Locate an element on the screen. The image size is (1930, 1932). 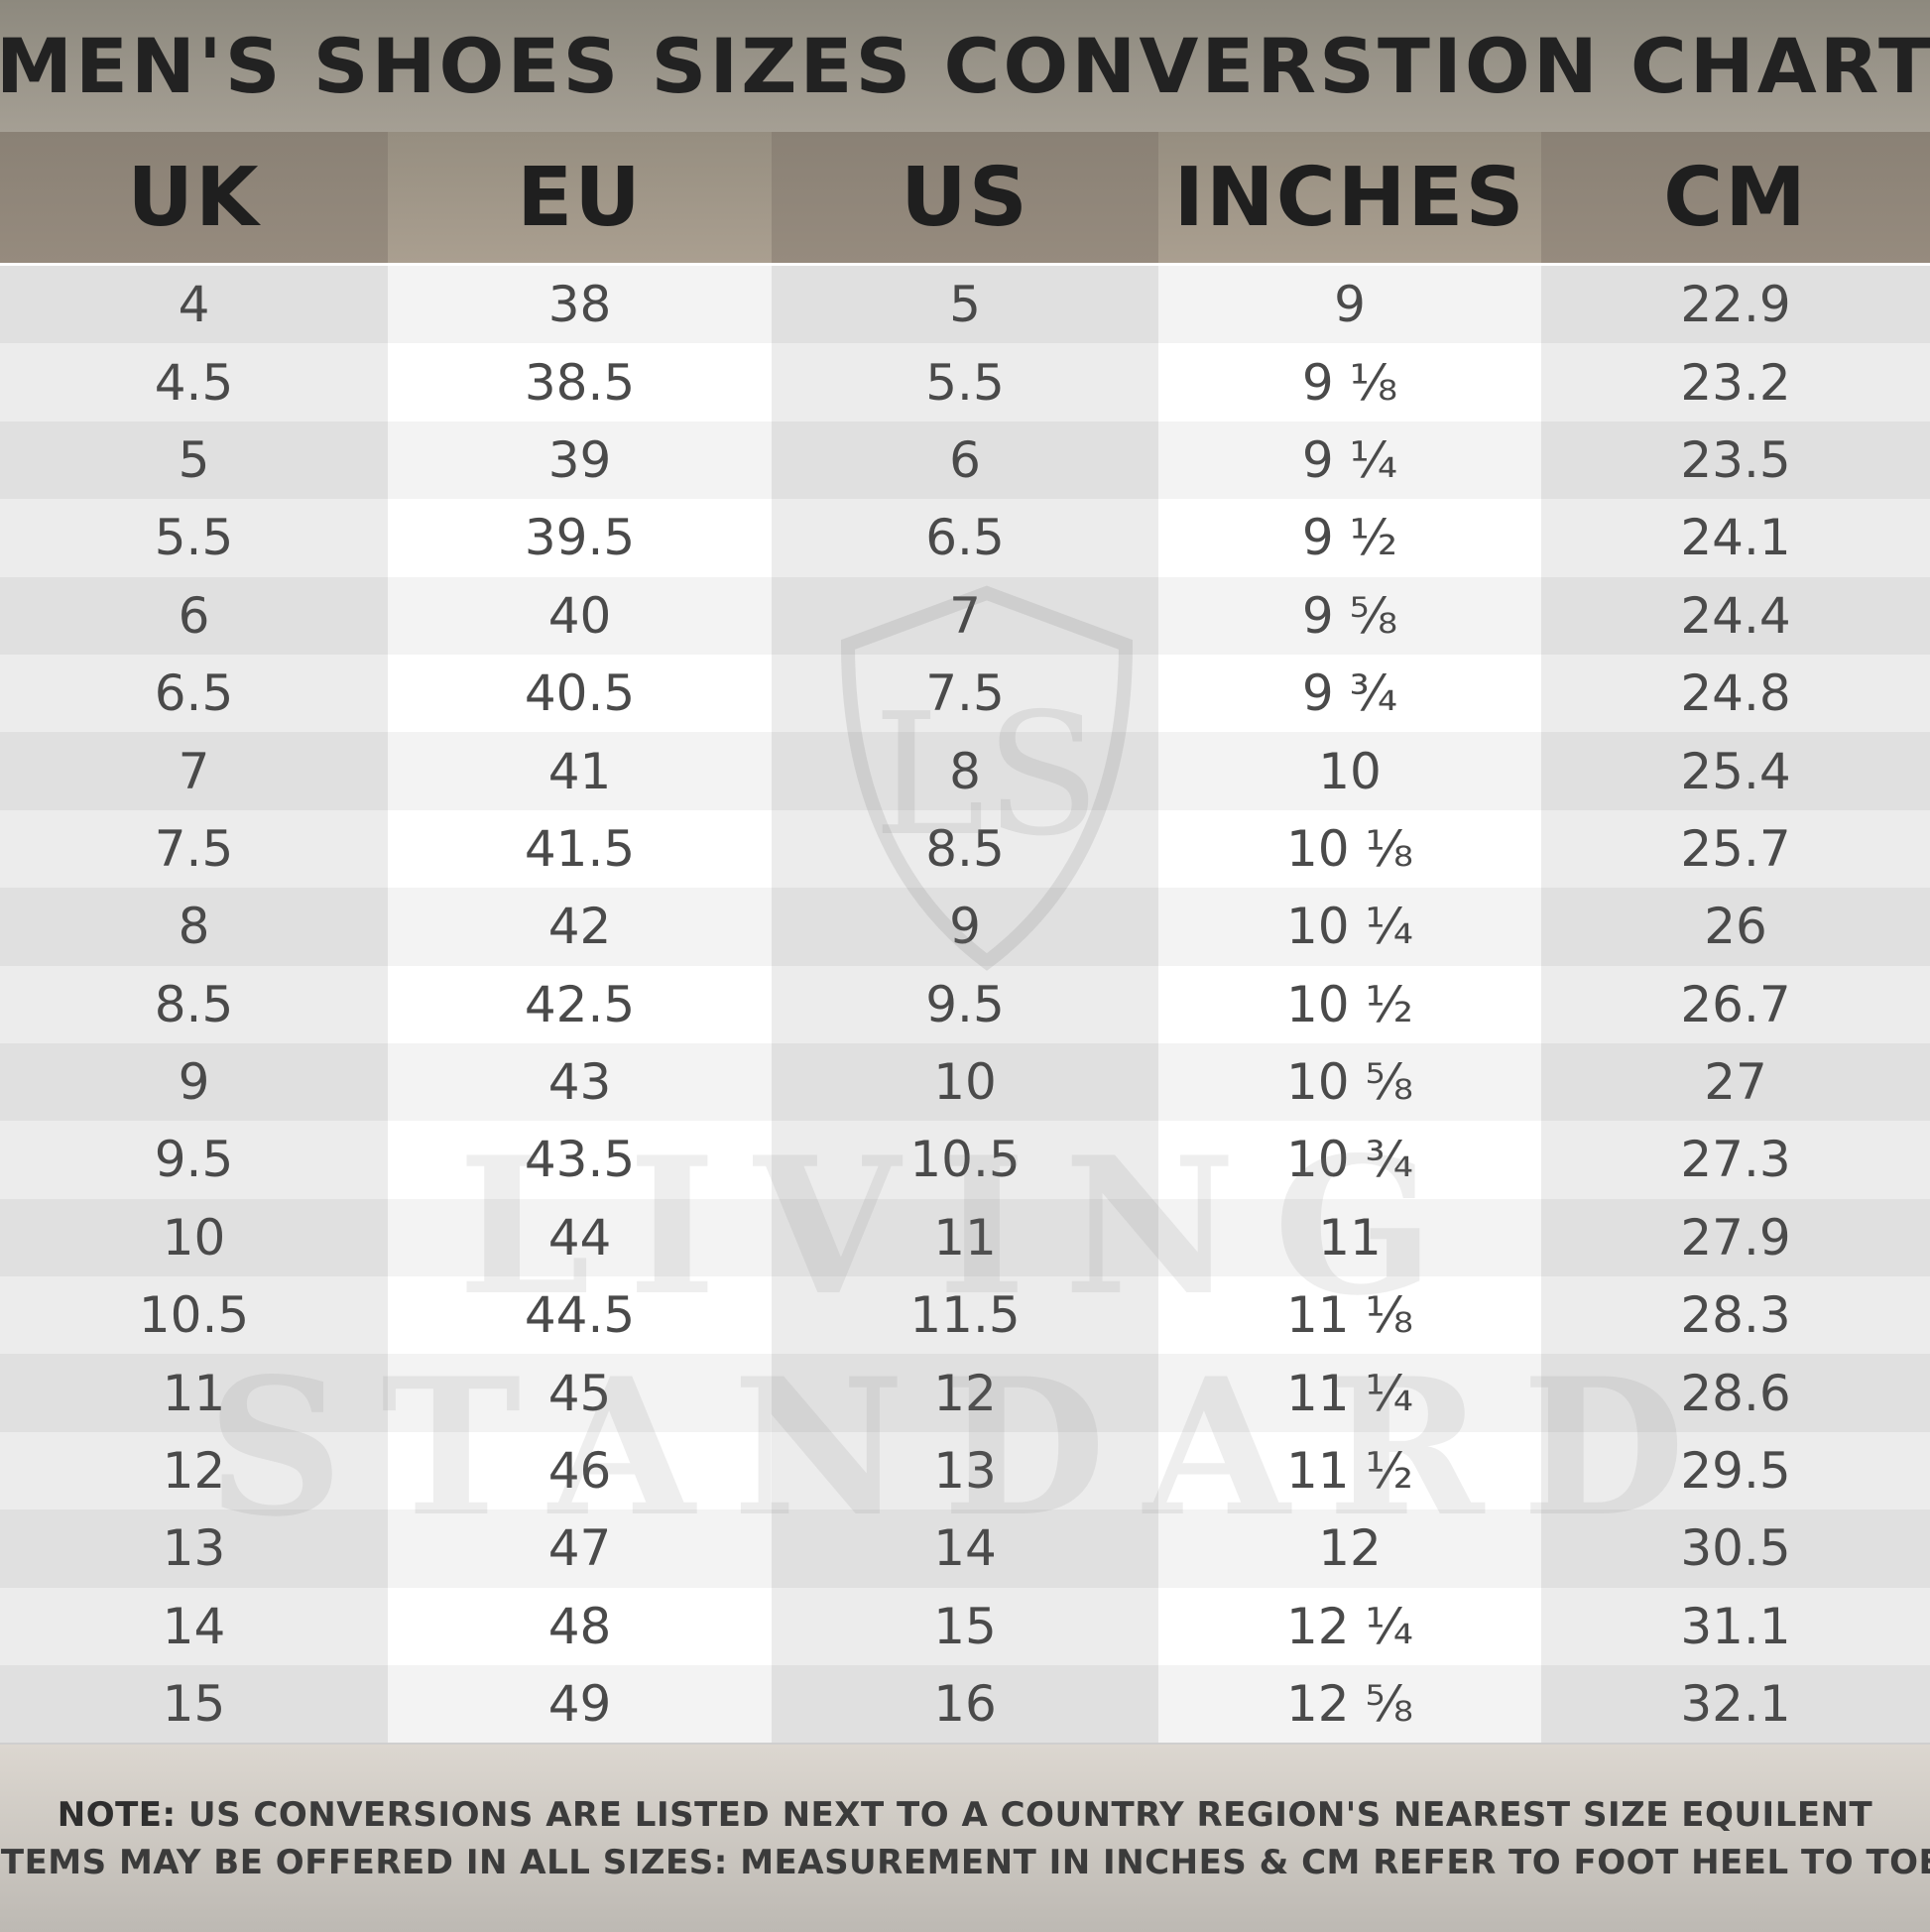
cell-uk: 5 is located at coordinates (194, 460).